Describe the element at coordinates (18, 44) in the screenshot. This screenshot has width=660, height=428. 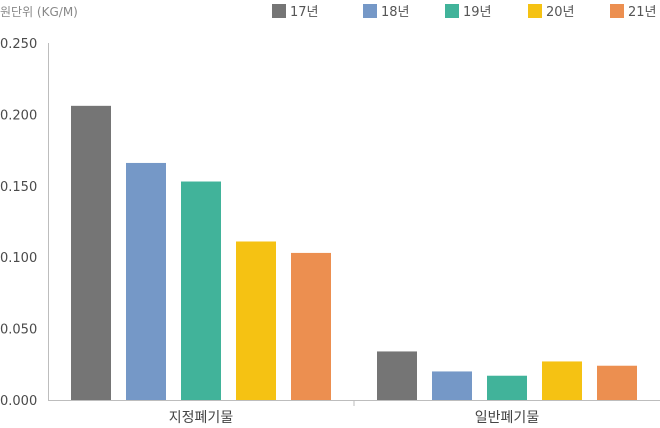
I see `y-tick-label: 0.250` at that location.